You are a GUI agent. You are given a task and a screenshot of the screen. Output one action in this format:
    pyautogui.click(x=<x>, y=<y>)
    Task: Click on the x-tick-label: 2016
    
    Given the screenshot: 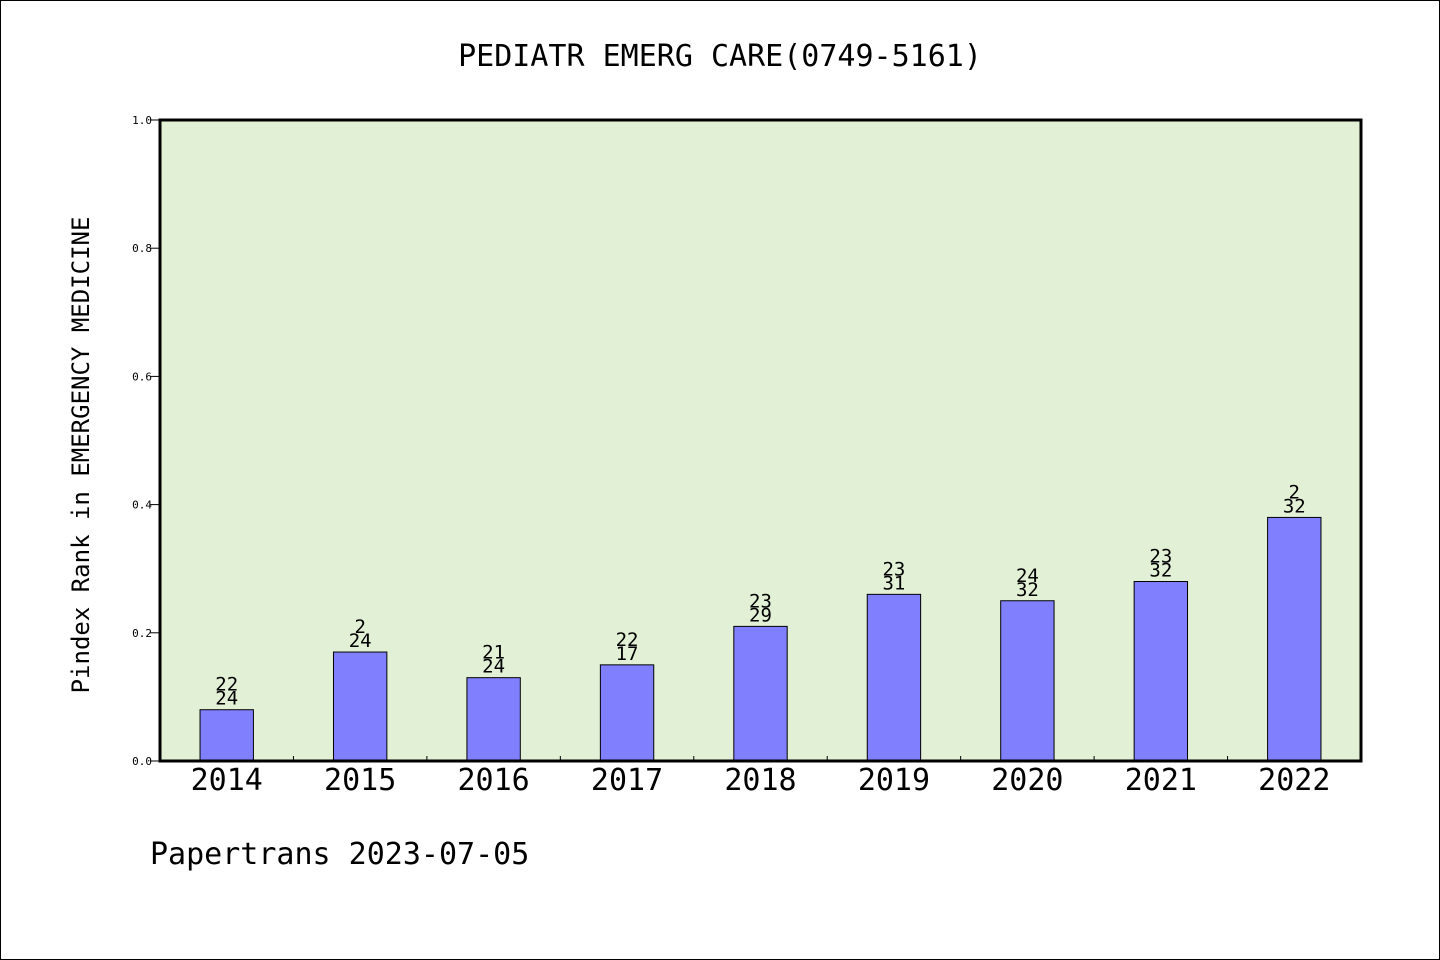 What is the action you would take?
    pyautogui.click(x=493, y=780)
    